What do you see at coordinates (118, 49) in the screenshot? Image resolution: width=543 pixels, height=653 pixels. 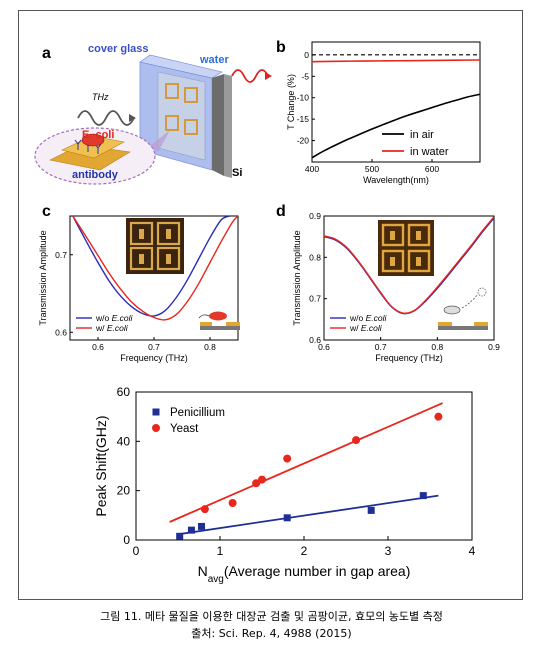 I see `label-cover-glass: cover glass` at bounding box center [118, 49].